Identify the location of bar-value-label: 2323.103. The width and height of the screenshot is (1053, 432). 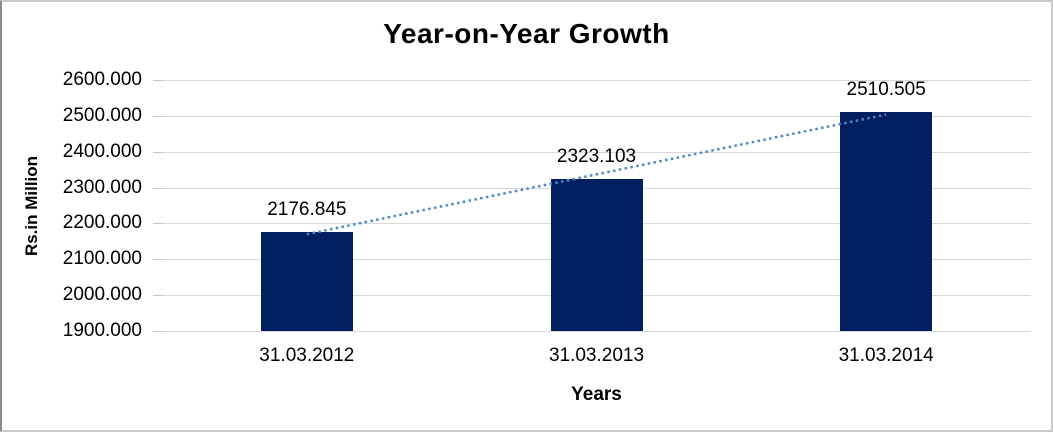
(596, 157).